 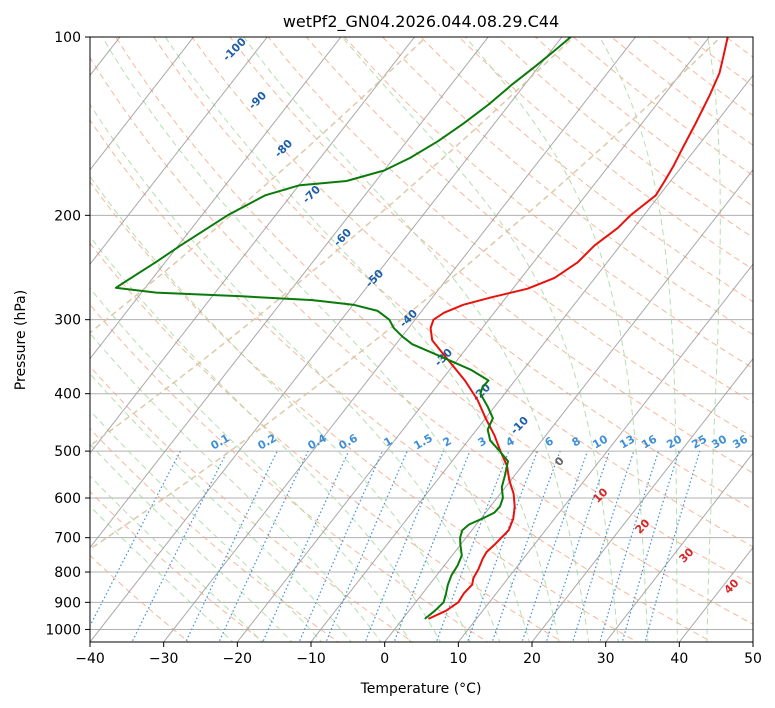 What do you see at coordinates (67, 452) in the screenshot?
I see `y-tick-label: 500` at bounding box center [67, 452].